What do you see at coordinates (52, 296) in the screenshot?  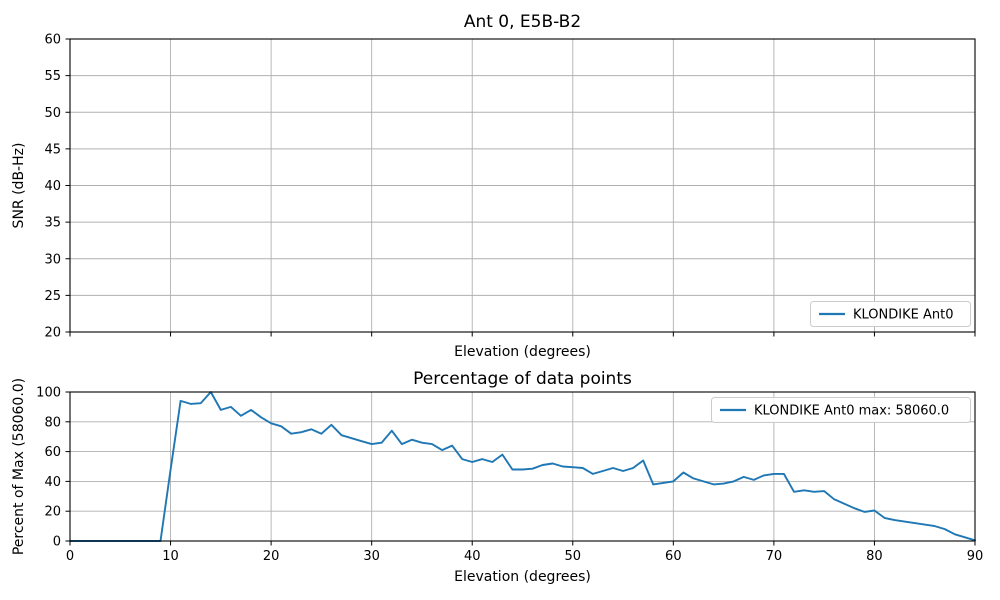 I see `y-tick-label: 25` at bounding box center [52, 296].